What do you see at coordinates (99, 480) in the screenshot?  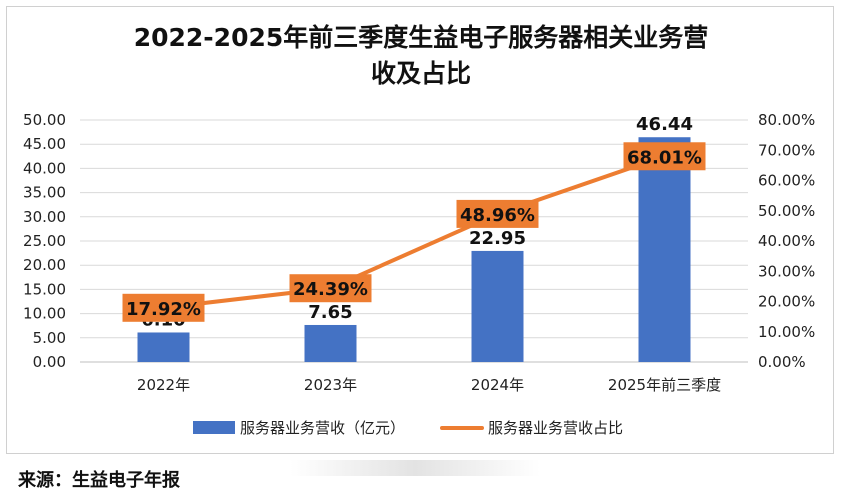 I see `source-note: 来源：生益电子年报` at bounding box center [99, 480].